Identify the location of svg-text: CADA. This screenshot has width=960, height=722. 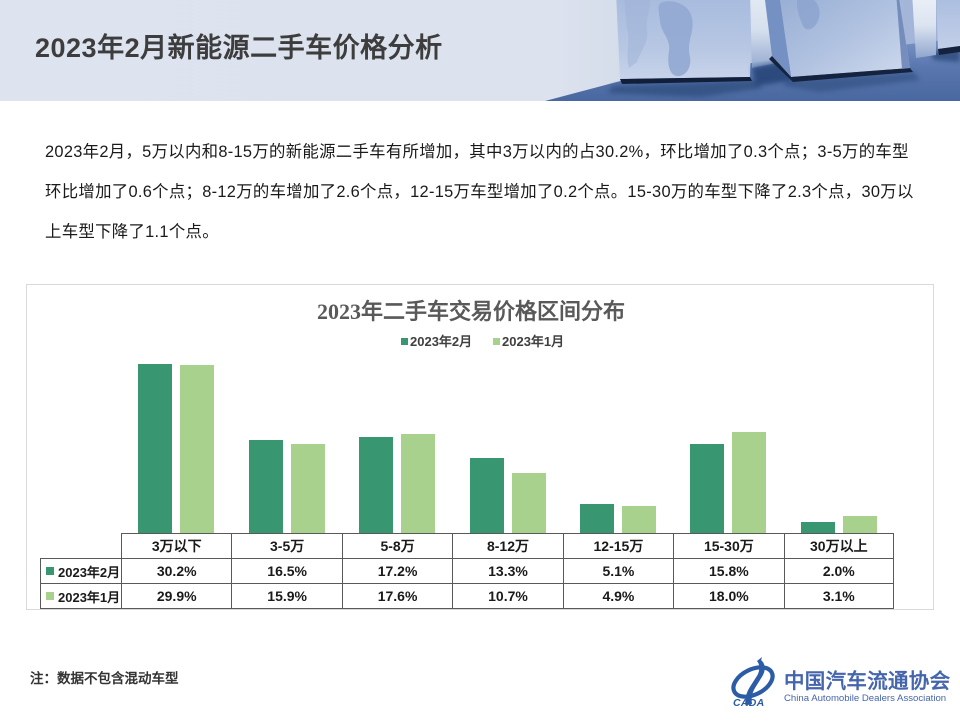
(749, 703).